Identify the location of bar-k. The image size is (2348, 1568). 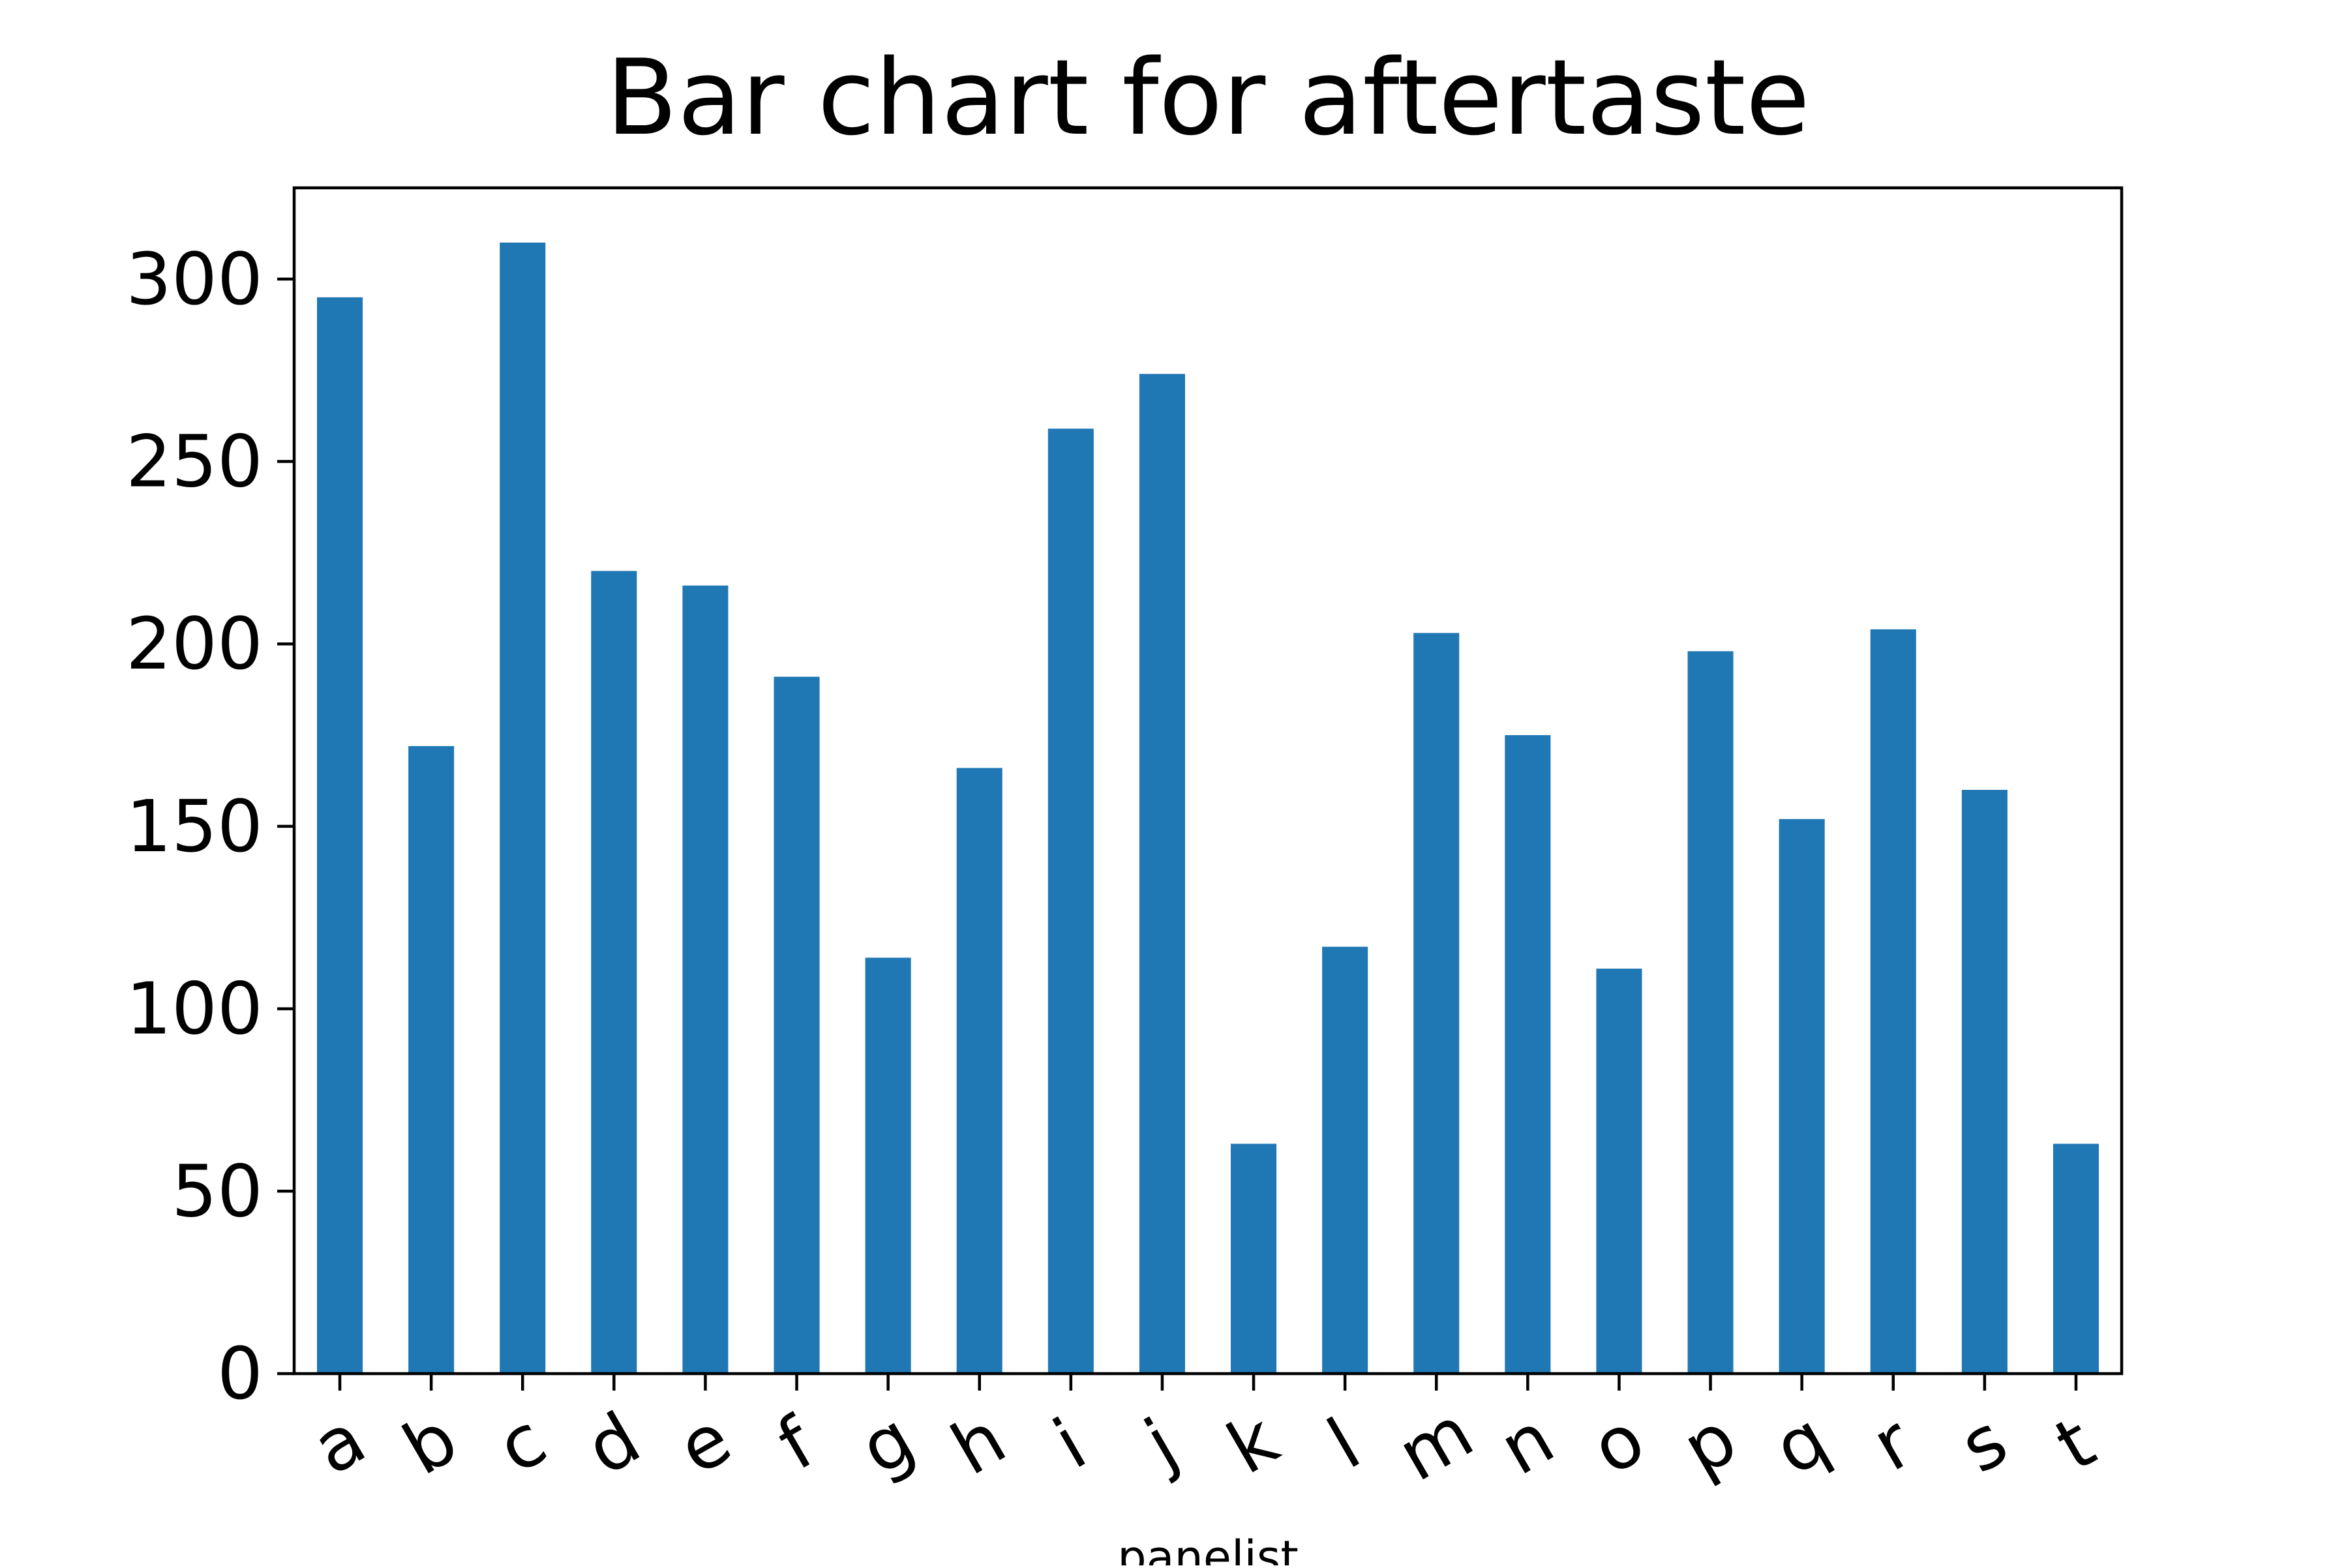
(1254, 1258).